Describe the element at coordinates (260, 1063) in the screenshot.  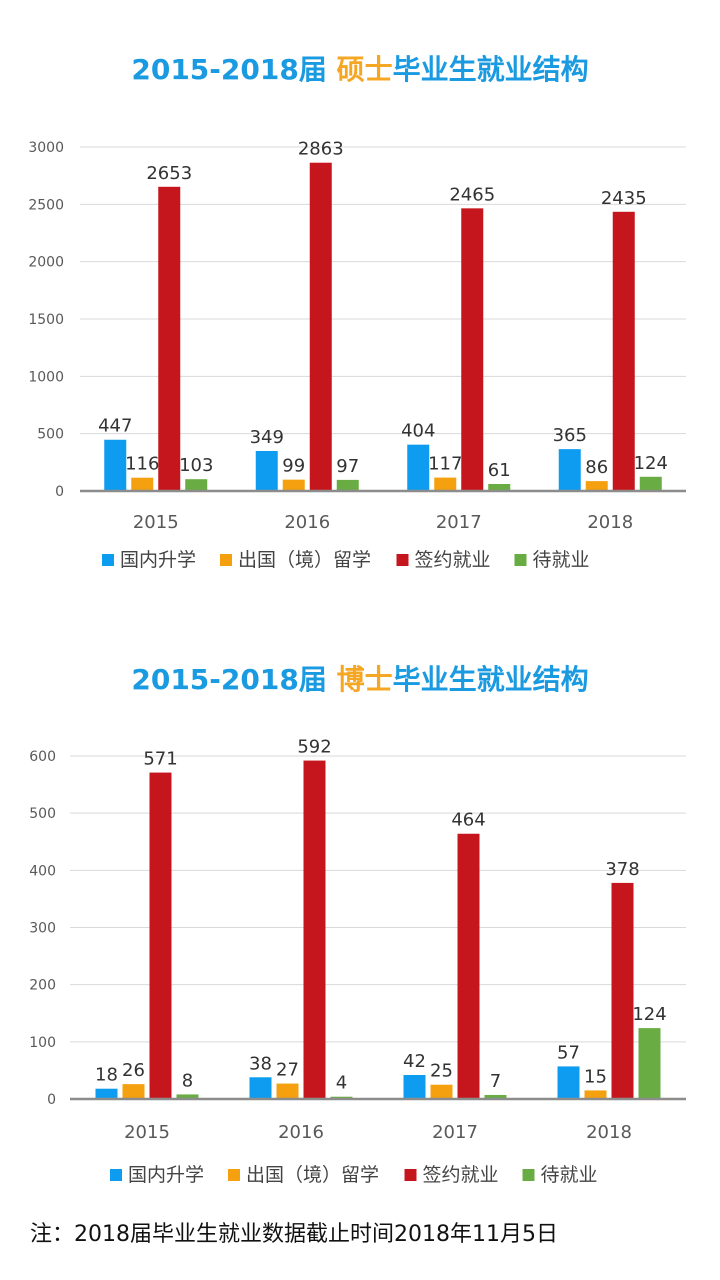
I see `phd-data-label: 38` at that location.